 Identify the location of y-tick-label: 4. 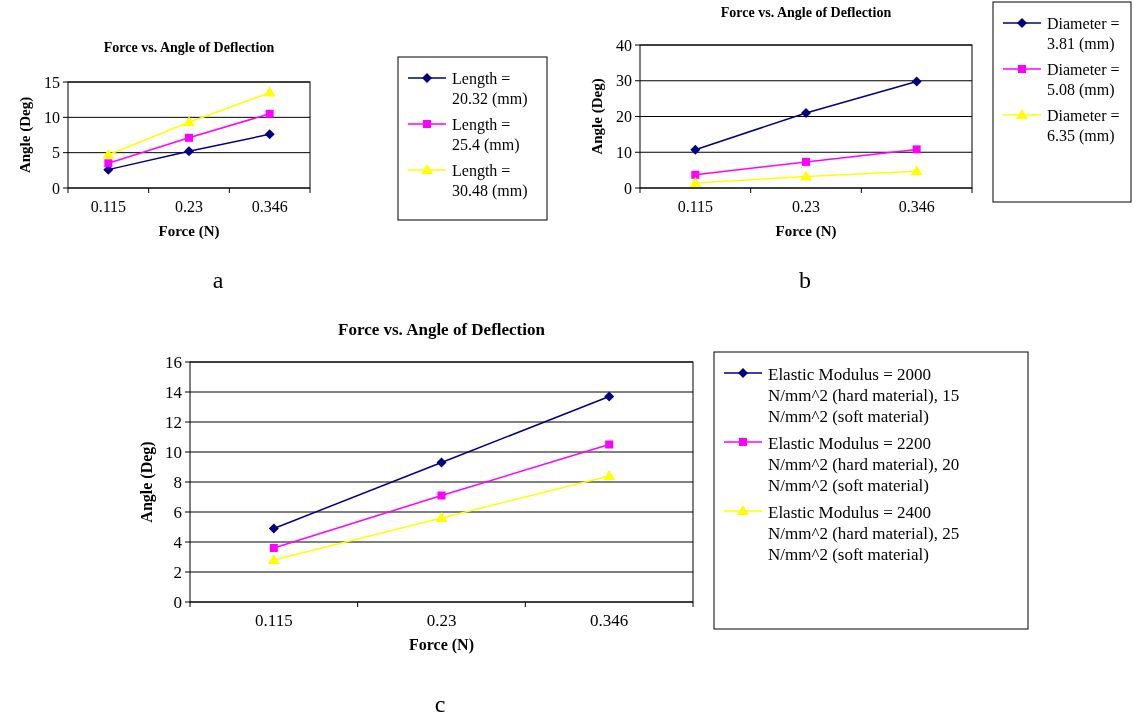
(178, 542).